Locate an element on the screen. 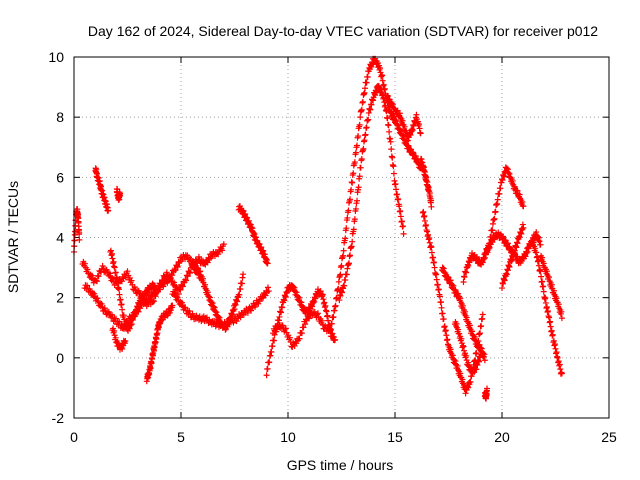 Image resolution: width=640 pixels, height=480 pixels. x-tick-label: 15 is located at coordinates (395, 437).